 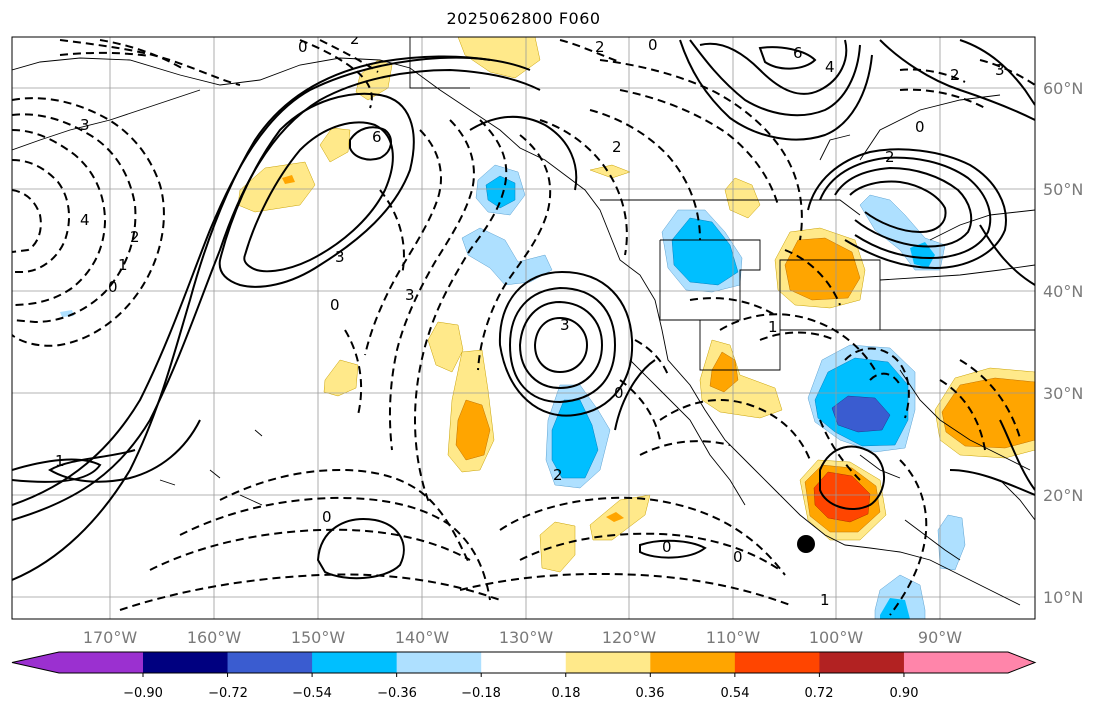 I want to click on shade-mblue-texas, so click(x=861, y=414).